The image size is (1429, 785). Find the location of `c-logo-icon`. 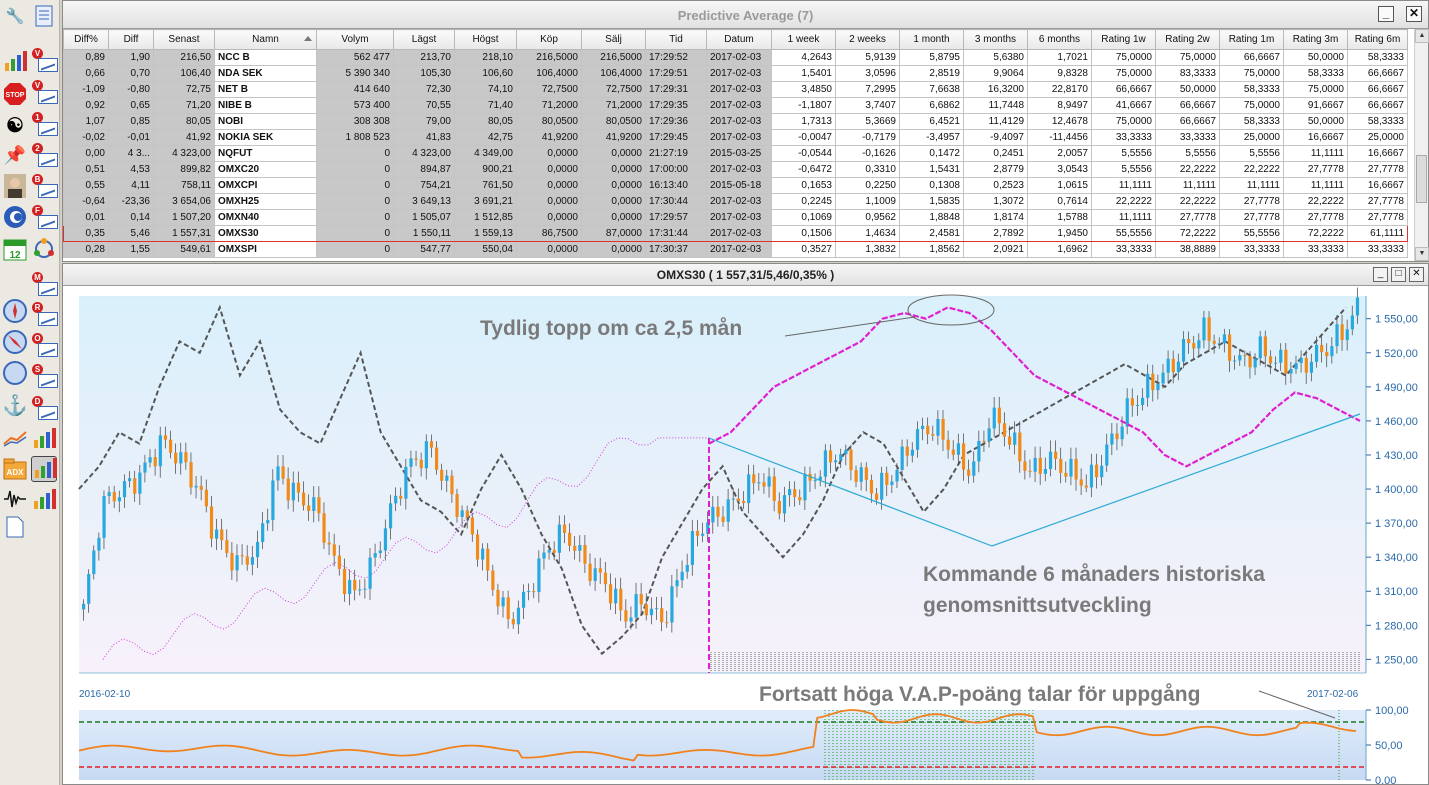

c-logo-icon is located at coordinates (15, 217).